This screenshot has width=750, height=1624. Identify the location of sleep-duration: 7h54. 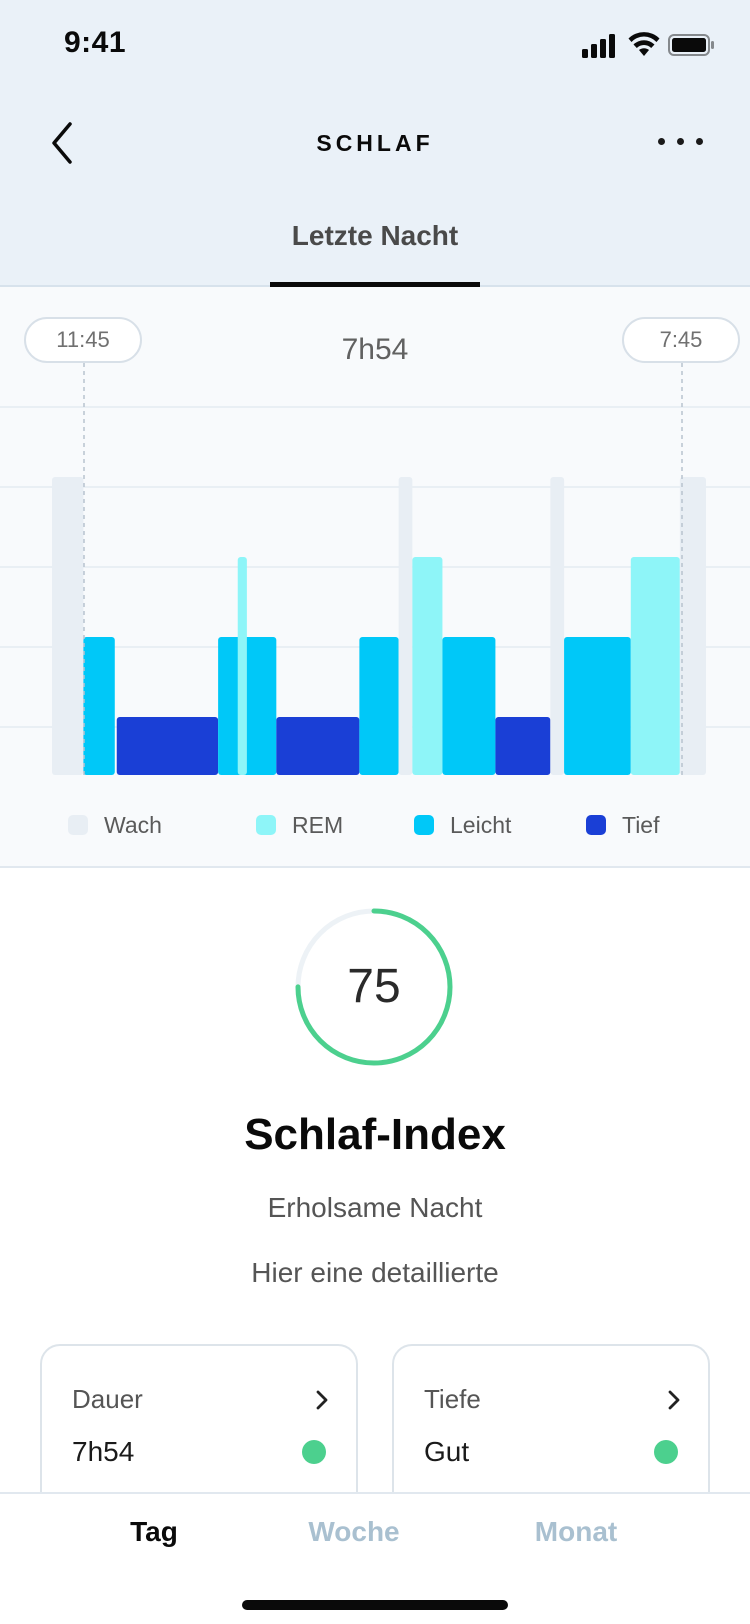
(375, 349).